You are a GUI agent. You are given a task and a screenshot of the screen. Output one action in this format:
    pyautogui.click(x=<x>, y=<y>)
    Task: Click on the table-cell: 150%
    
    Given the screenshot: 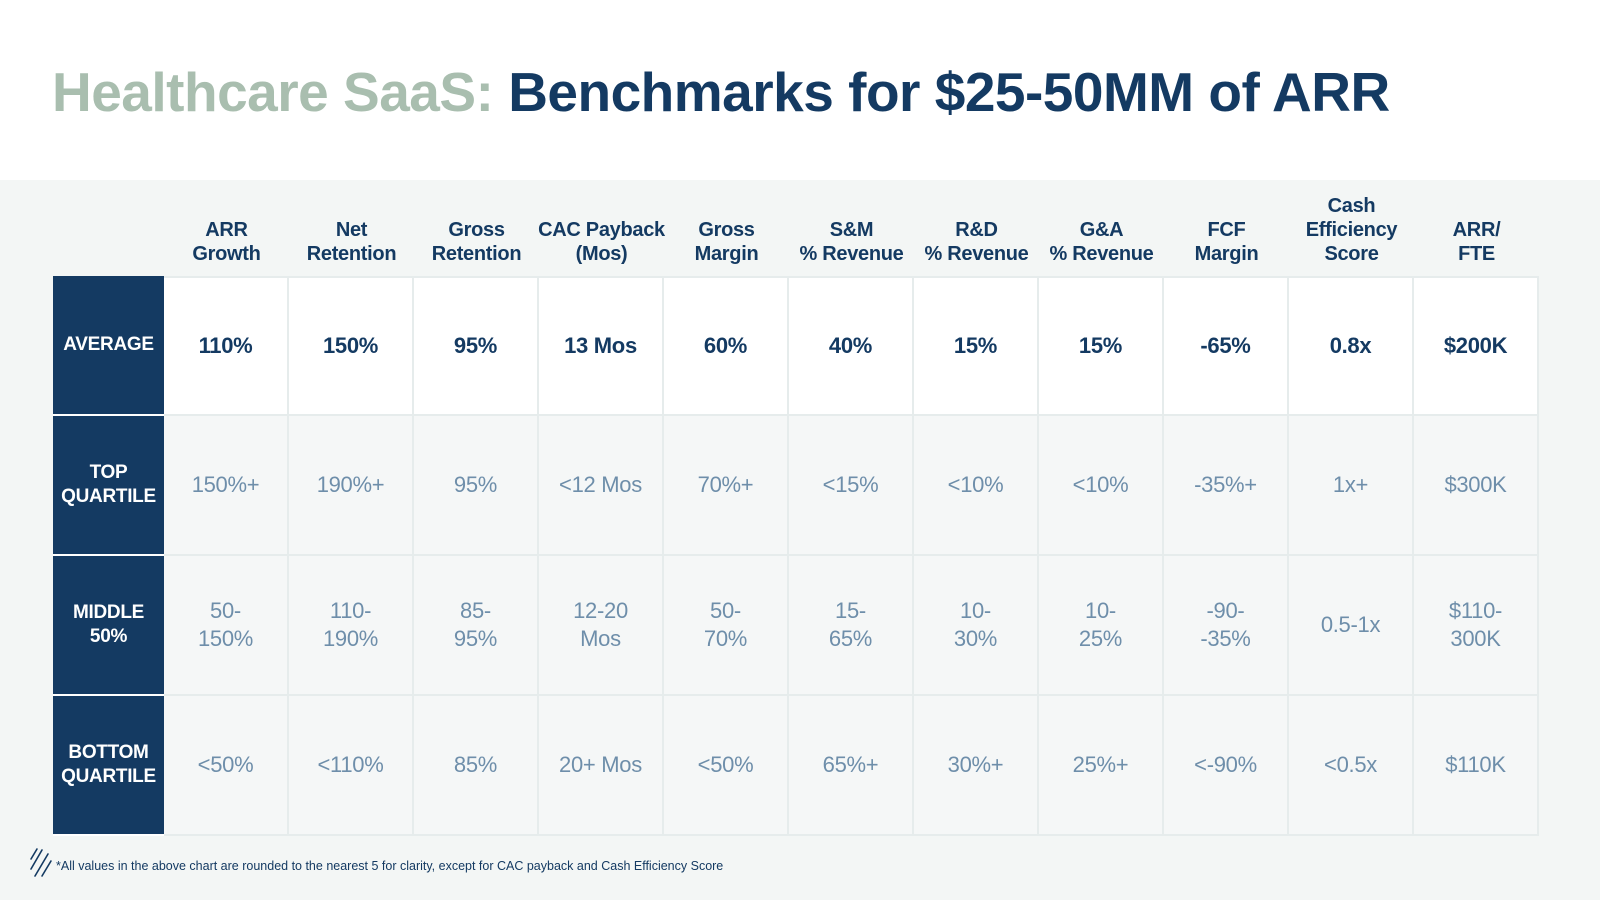 What is the action you would take?
    pyautogui.click(x=351, y=346)
    